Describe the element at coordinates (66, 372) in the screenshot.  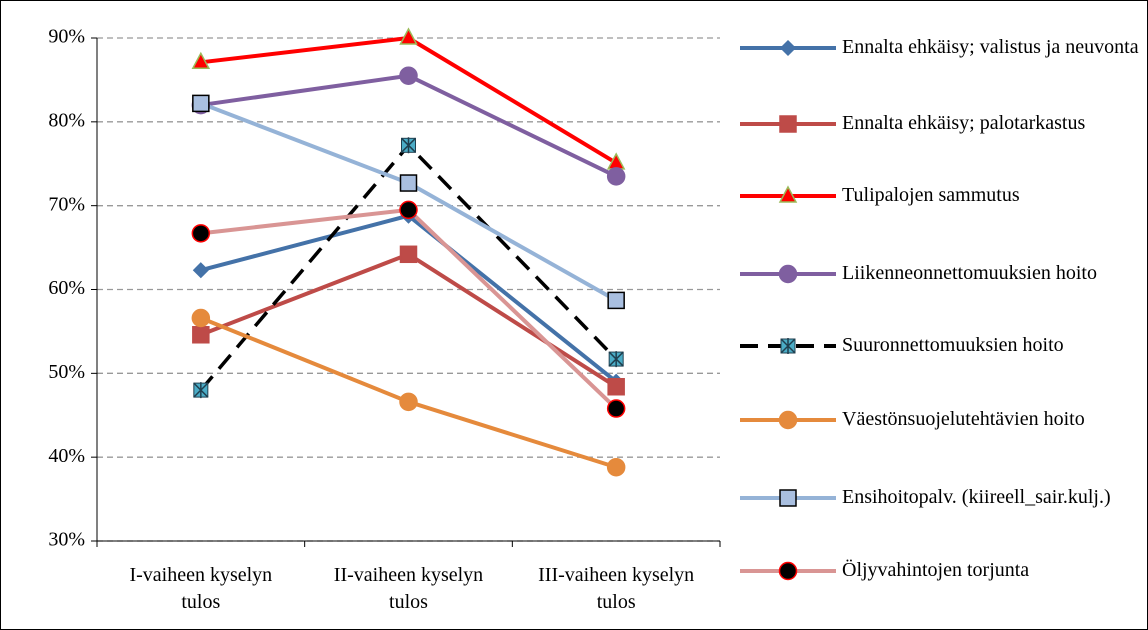
I see `y-tick-label: 50%` at that location.